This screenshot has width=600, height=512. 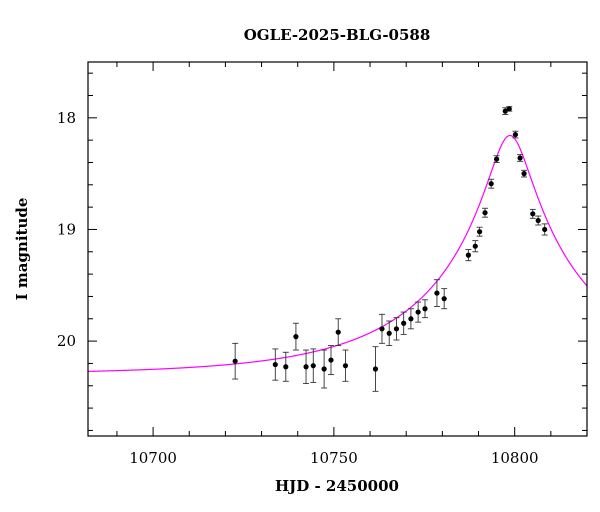 I want to click on x-tick-label: 10750, so click(x=334, y=458).